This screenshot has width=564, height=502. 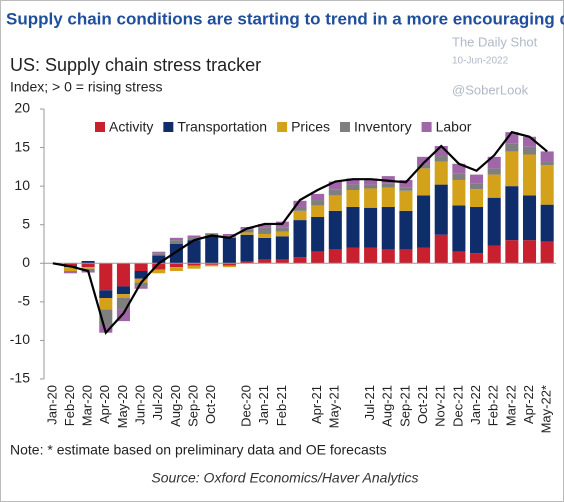 What do you see at coordinates (26, 223) in the screenshot?
I see `y-tick-label: 5` at bounding box center [26, 223].